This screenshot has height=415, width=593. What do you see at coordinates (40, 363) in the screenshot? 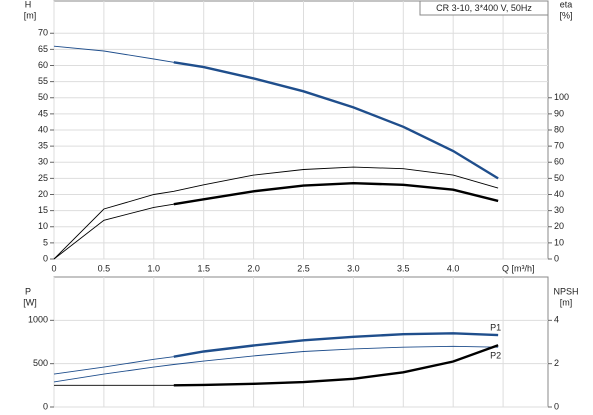
I see `y-tick-label: 500` at bounding box center [40, 363].